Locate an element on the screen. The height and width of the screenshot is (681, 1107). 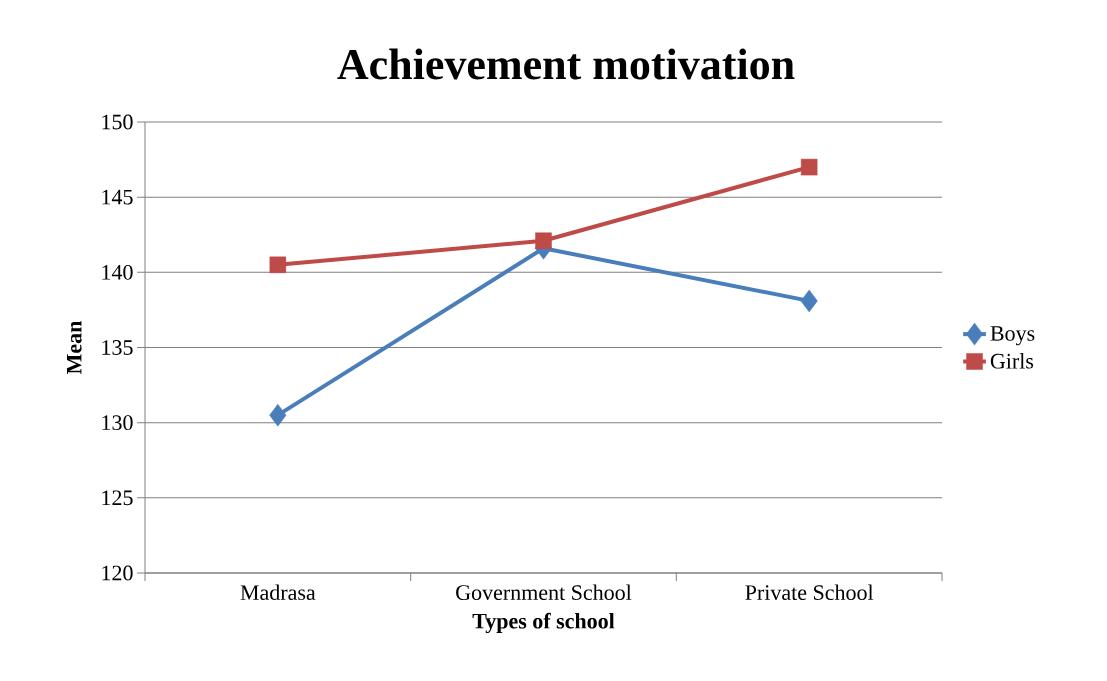
x-tick-label: Government School is located at coordinates (544, 592).